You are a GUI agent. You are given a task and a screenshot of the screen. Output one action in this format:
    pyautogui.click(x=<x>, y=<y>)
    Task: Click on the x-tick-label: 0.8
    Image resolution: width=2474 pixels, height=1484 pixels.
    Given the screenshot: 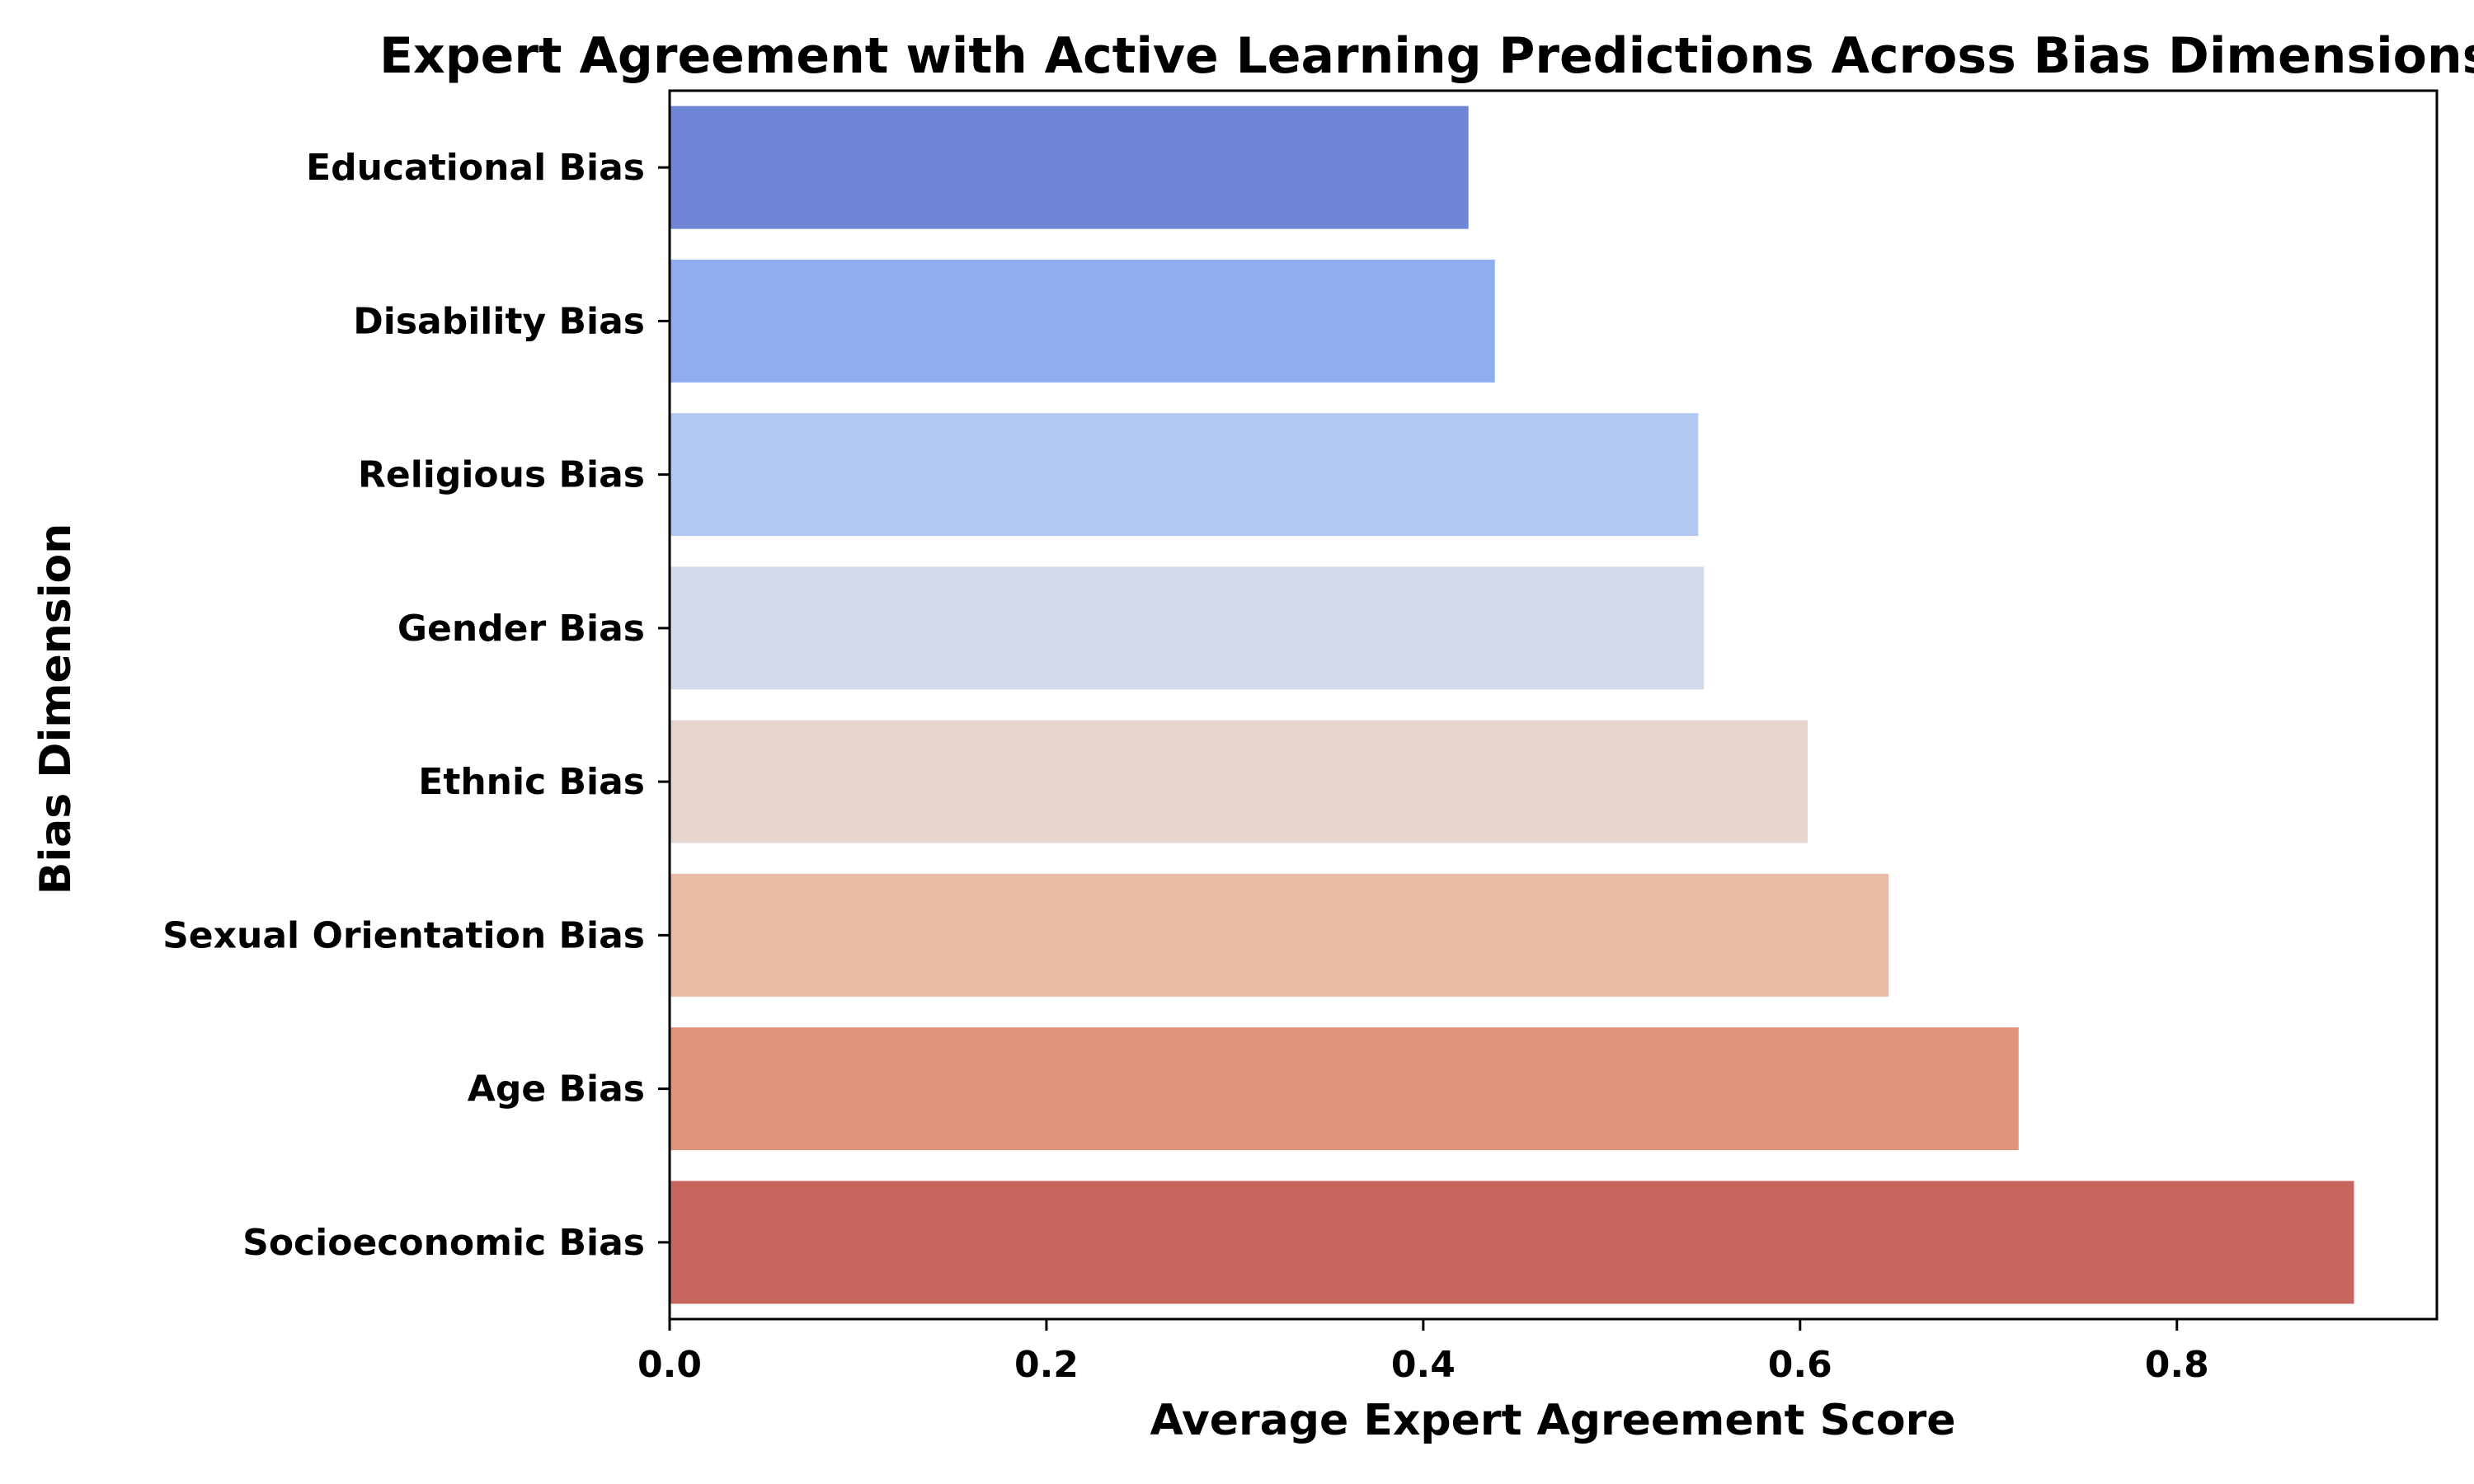 What is the action you would take?
    pyautogui.click(x=2177, y=1365)
    